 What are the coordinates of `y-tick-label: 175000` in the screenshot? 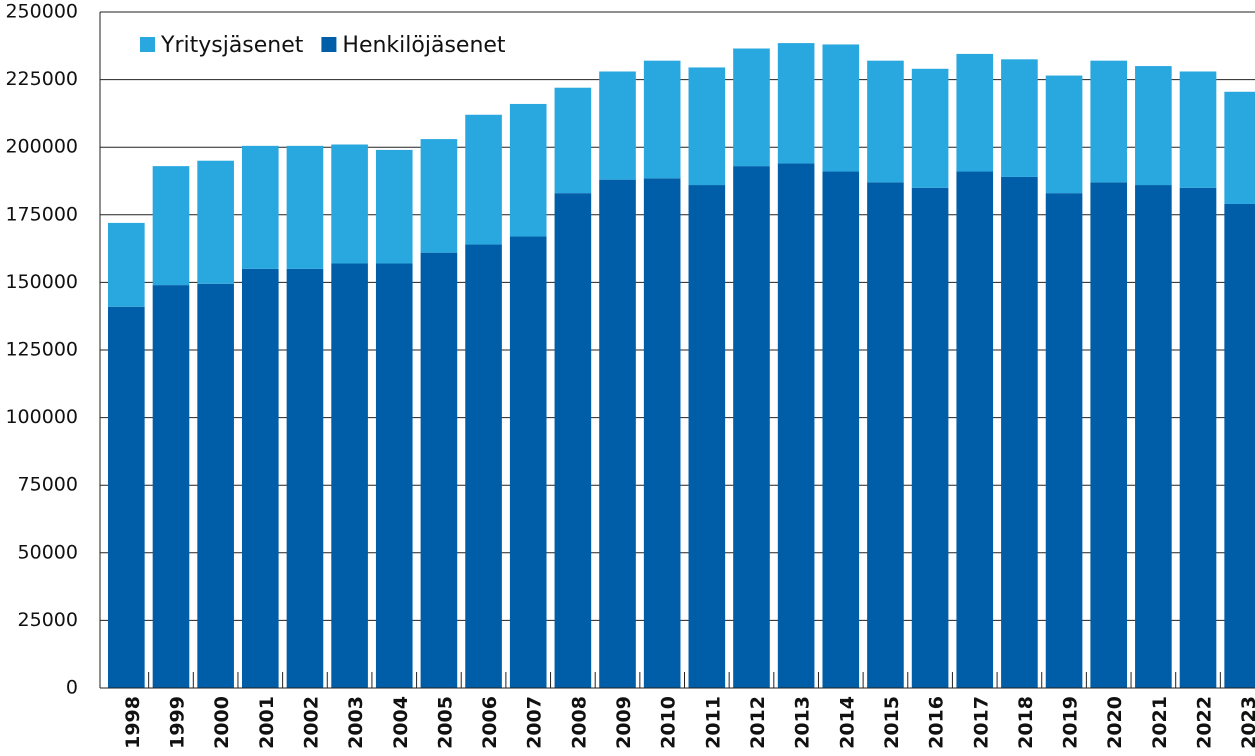 It's located at (41, 214).